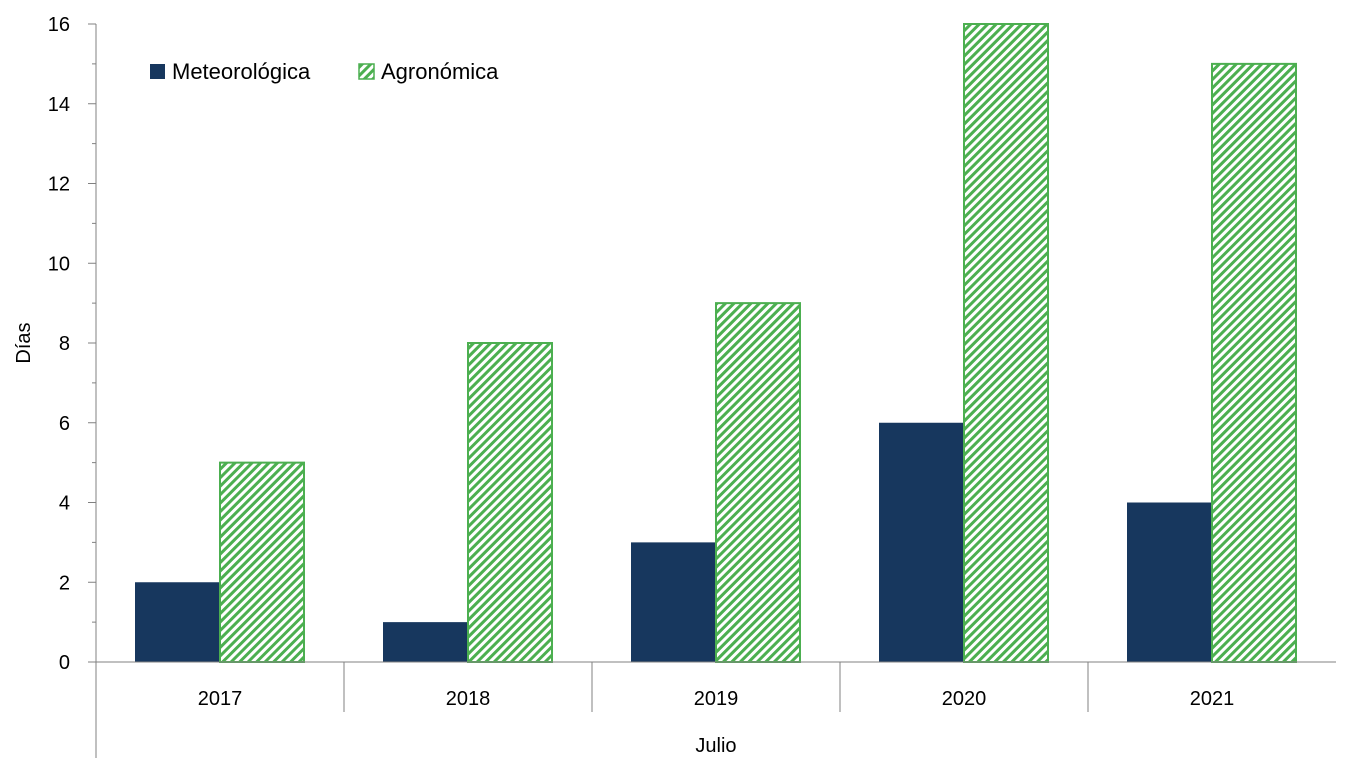 The width and height of the screenshot is (1354, 760). What do you see at coordinates (921, 542) in the screenshot?
I see `bar-meteorologica-2020` at bounding box center [921, 542].